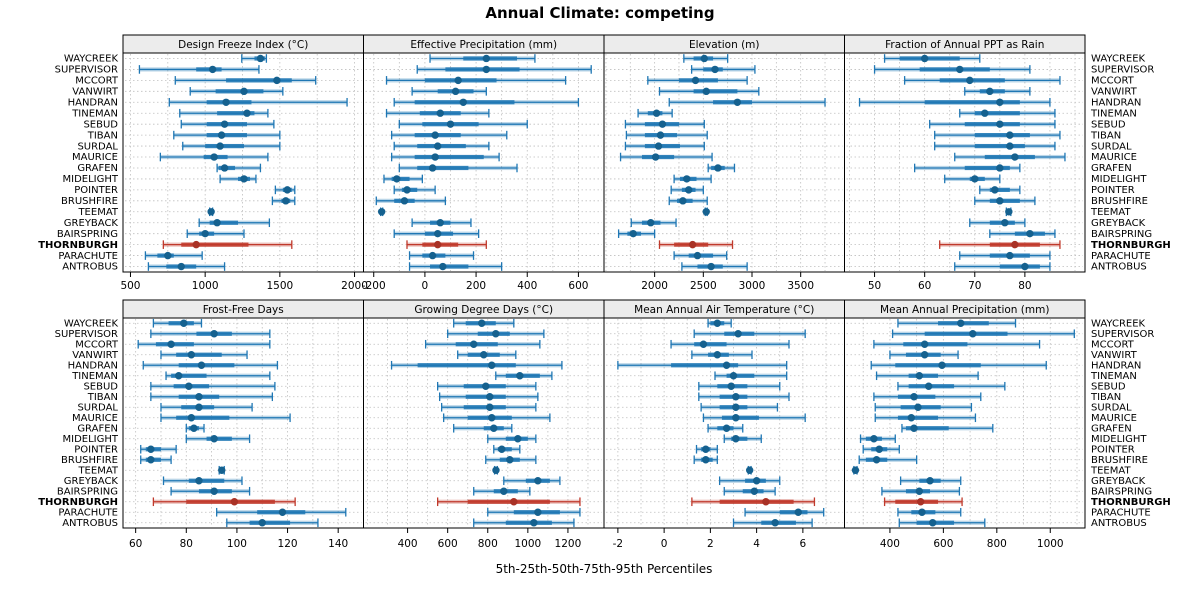 The image size is (1200, 600). I want to click on axis-tick-label: 800, so click(488, 544).